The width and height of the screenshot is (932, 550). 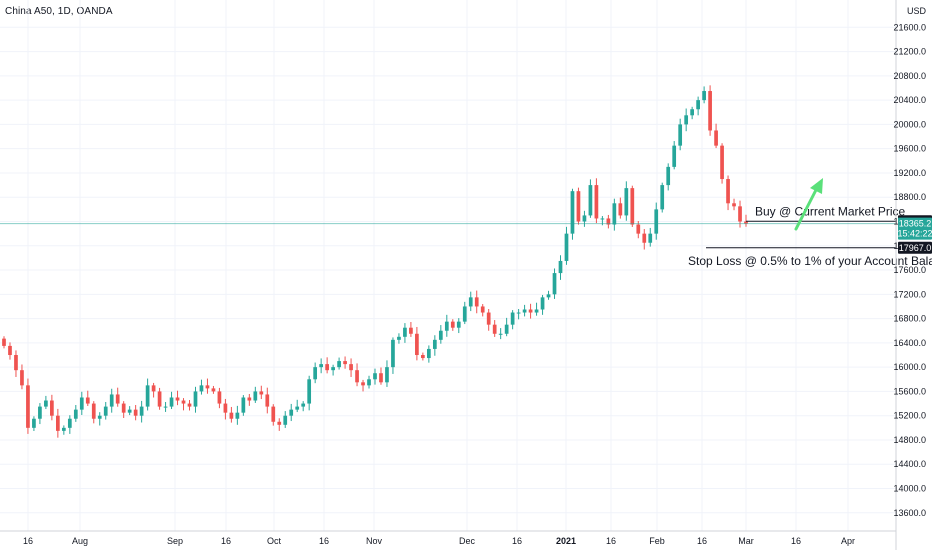 I want to click on x-tick-label: Oct, so click(x=274, y=541).